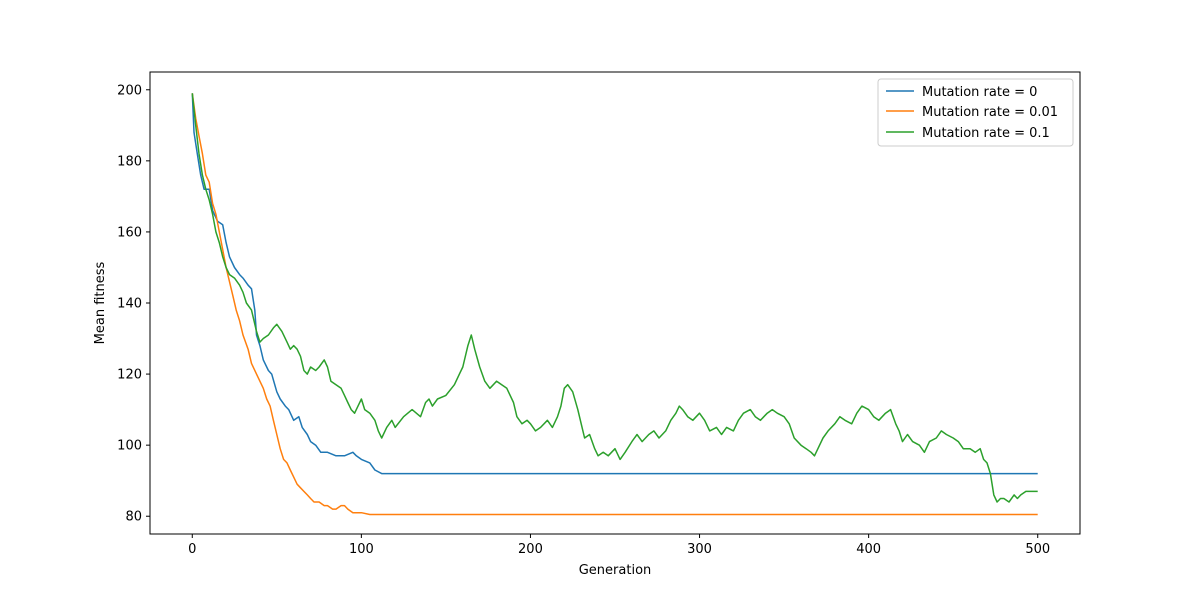 The width and height of the screenshot is (1200, 604). I want to click on legend-box, so click(975, 112).